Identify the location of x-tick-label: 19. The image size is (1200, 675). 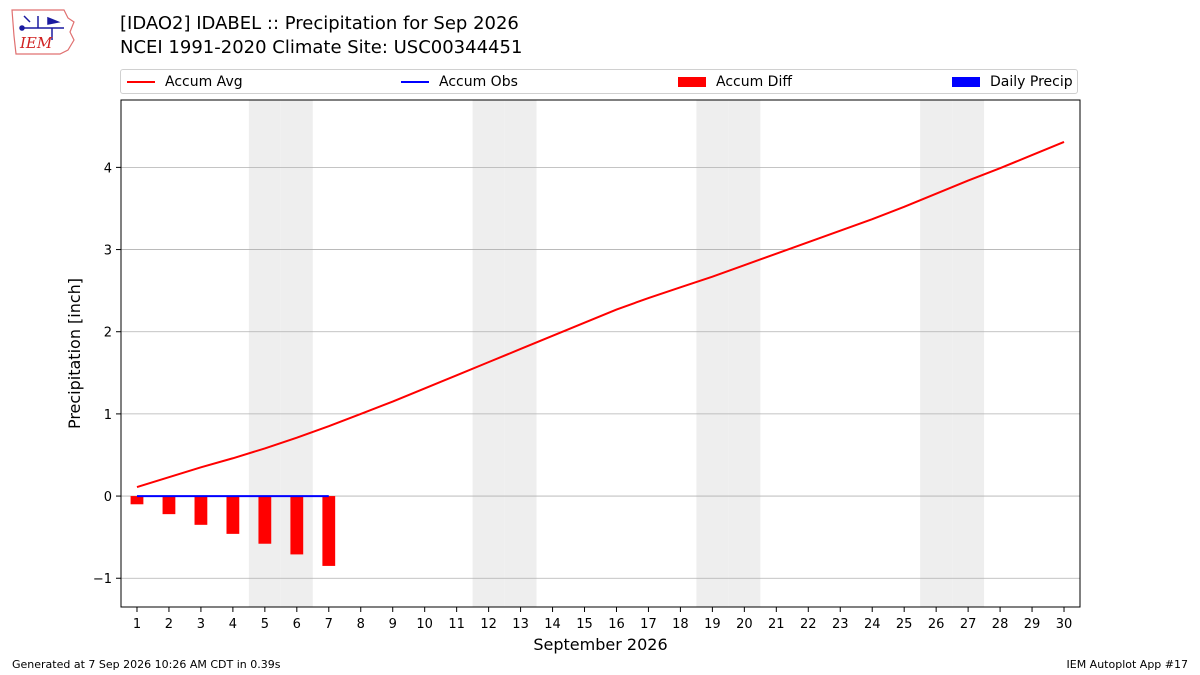
(712, 624).